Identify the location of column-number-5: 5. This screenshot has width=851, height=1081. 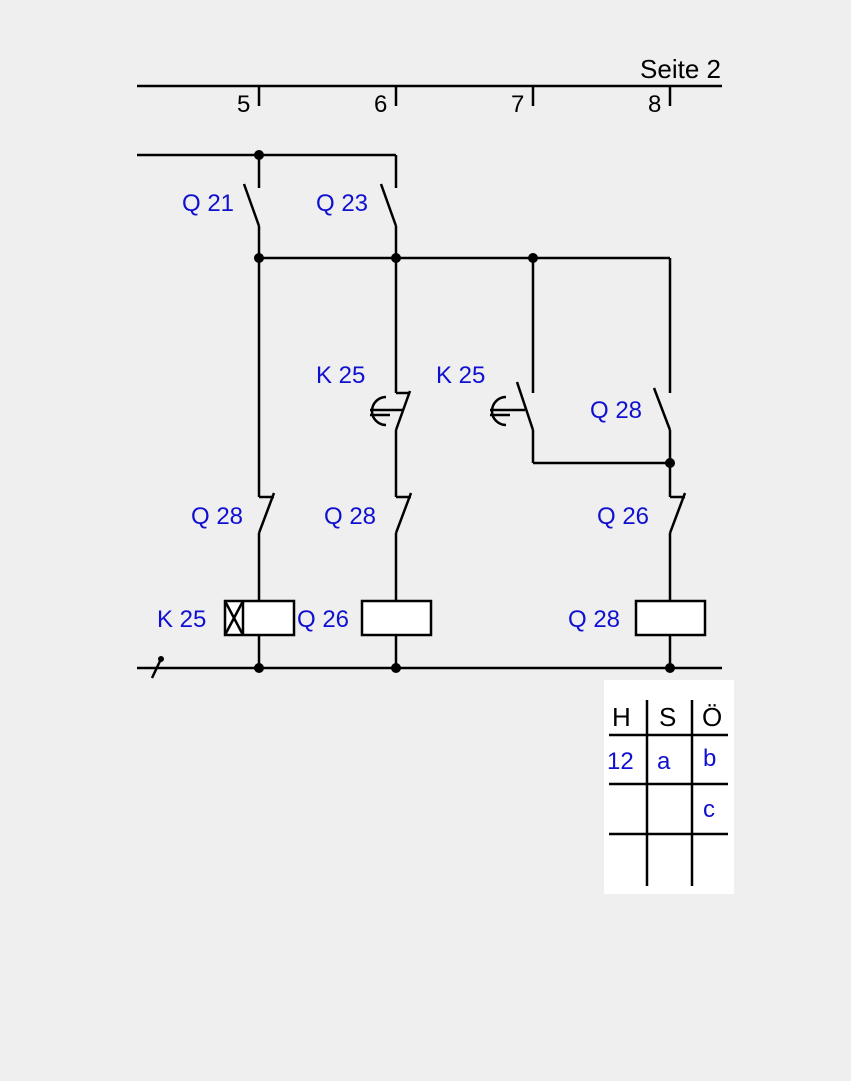
(243, 104).